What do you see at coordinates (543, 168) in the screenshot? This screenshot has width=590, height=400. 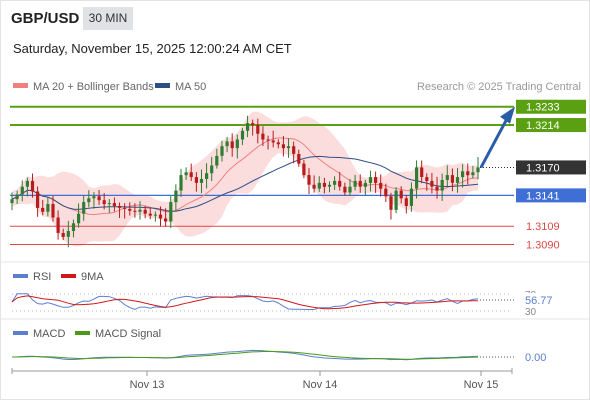 I see `current-price-label: 1.3170` at bounding box center [543, 168].